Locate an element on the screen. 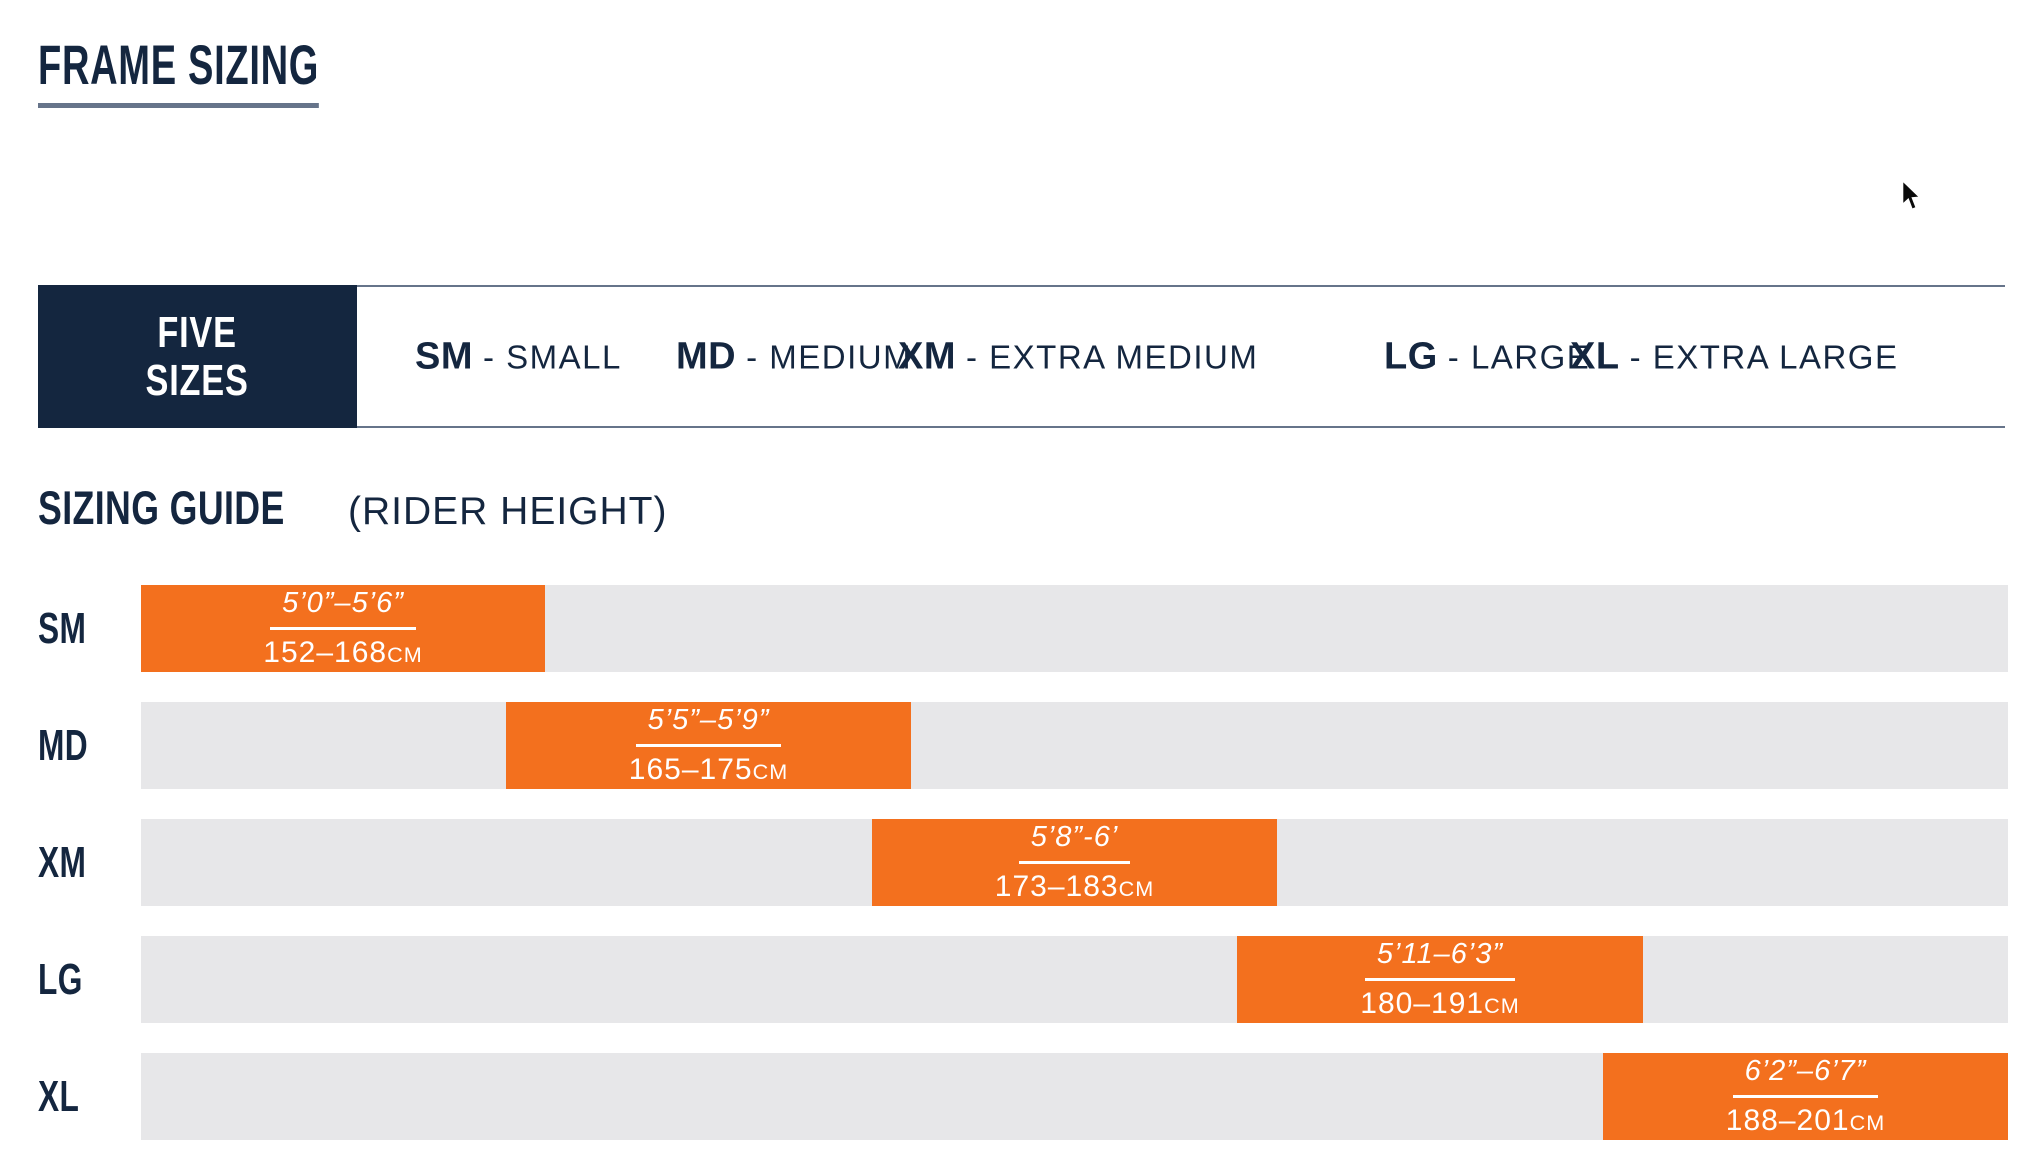 The image size is (2037, 1168). chart-row-xm: XM 5’8”-6’ 173–183cm is located at coordinates (1004, 862).